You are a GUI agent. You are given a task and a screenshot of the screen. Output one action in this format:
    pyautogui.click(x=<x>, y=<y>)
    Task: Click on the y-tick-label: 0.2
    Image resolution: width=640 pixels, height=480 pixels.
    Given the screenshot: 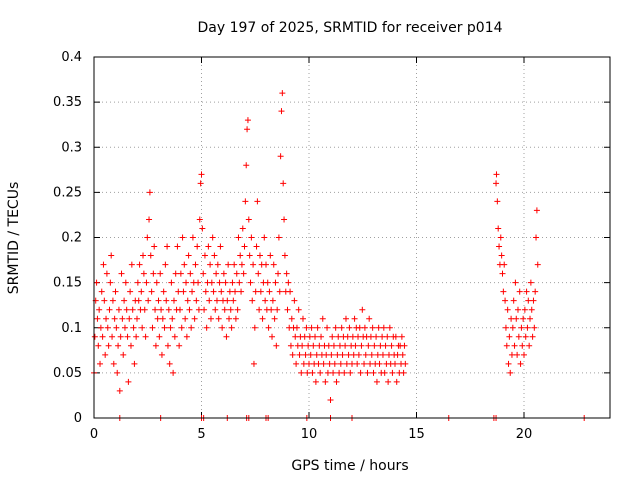 What is the action you would take?
    pyautogui.click(x=71, y=238)
    